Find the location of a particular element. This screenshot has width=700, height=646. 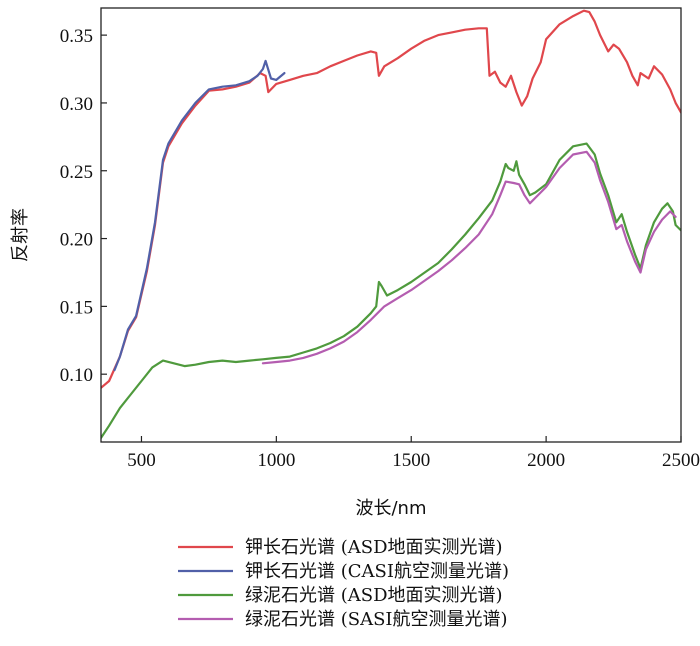

x-tick-label: 500 is located at coordinates (141, 460).